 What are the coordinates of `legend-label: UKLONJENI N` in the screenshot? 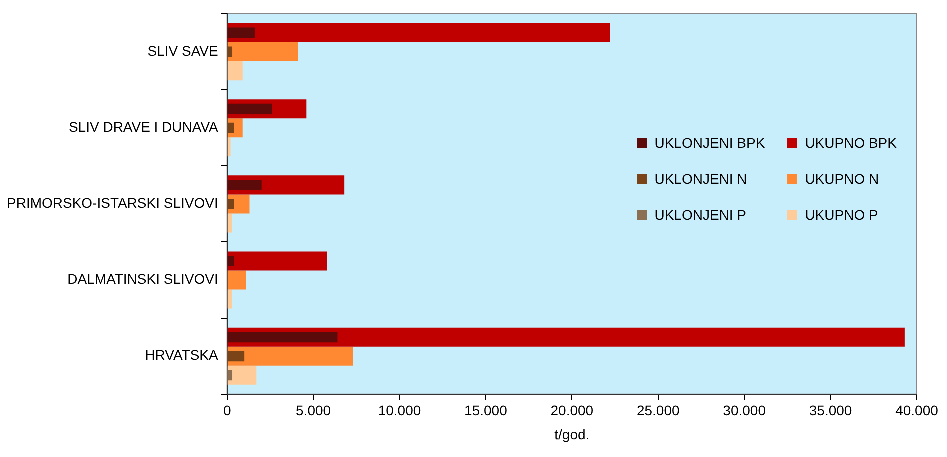 It's located at (701, 179).